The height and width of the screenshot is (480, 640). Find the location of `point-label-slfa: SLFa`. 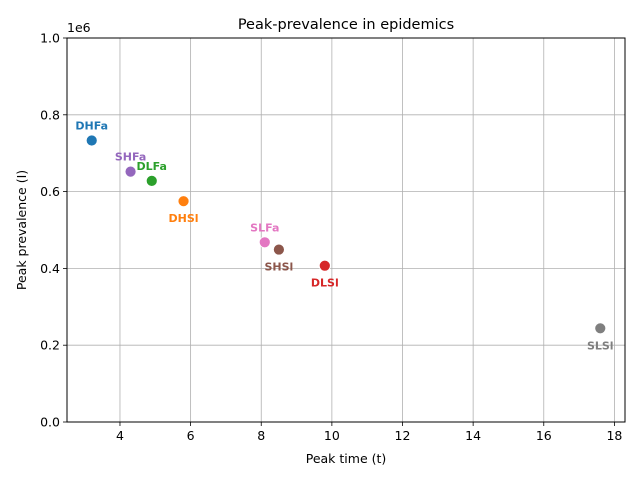

point-label-slfa: SLFa is located at coordinates (264, 227).